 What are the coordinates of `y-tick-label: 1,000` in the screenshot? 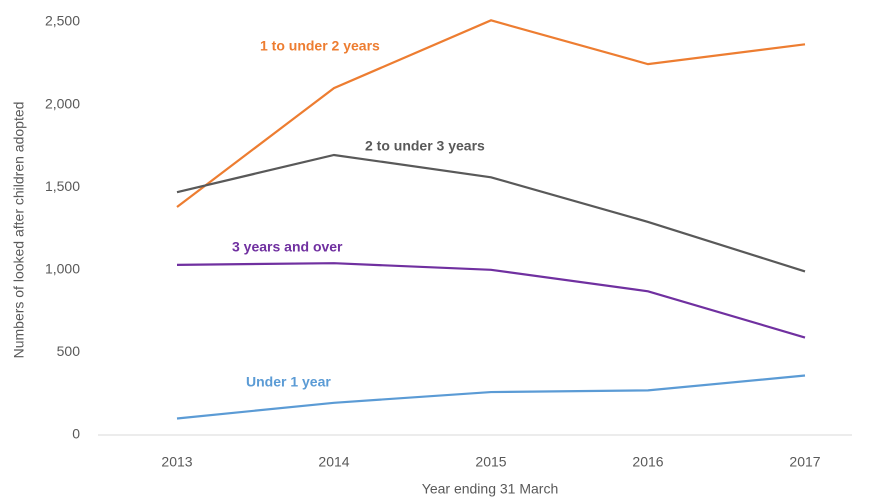 It's located at (62, 269).